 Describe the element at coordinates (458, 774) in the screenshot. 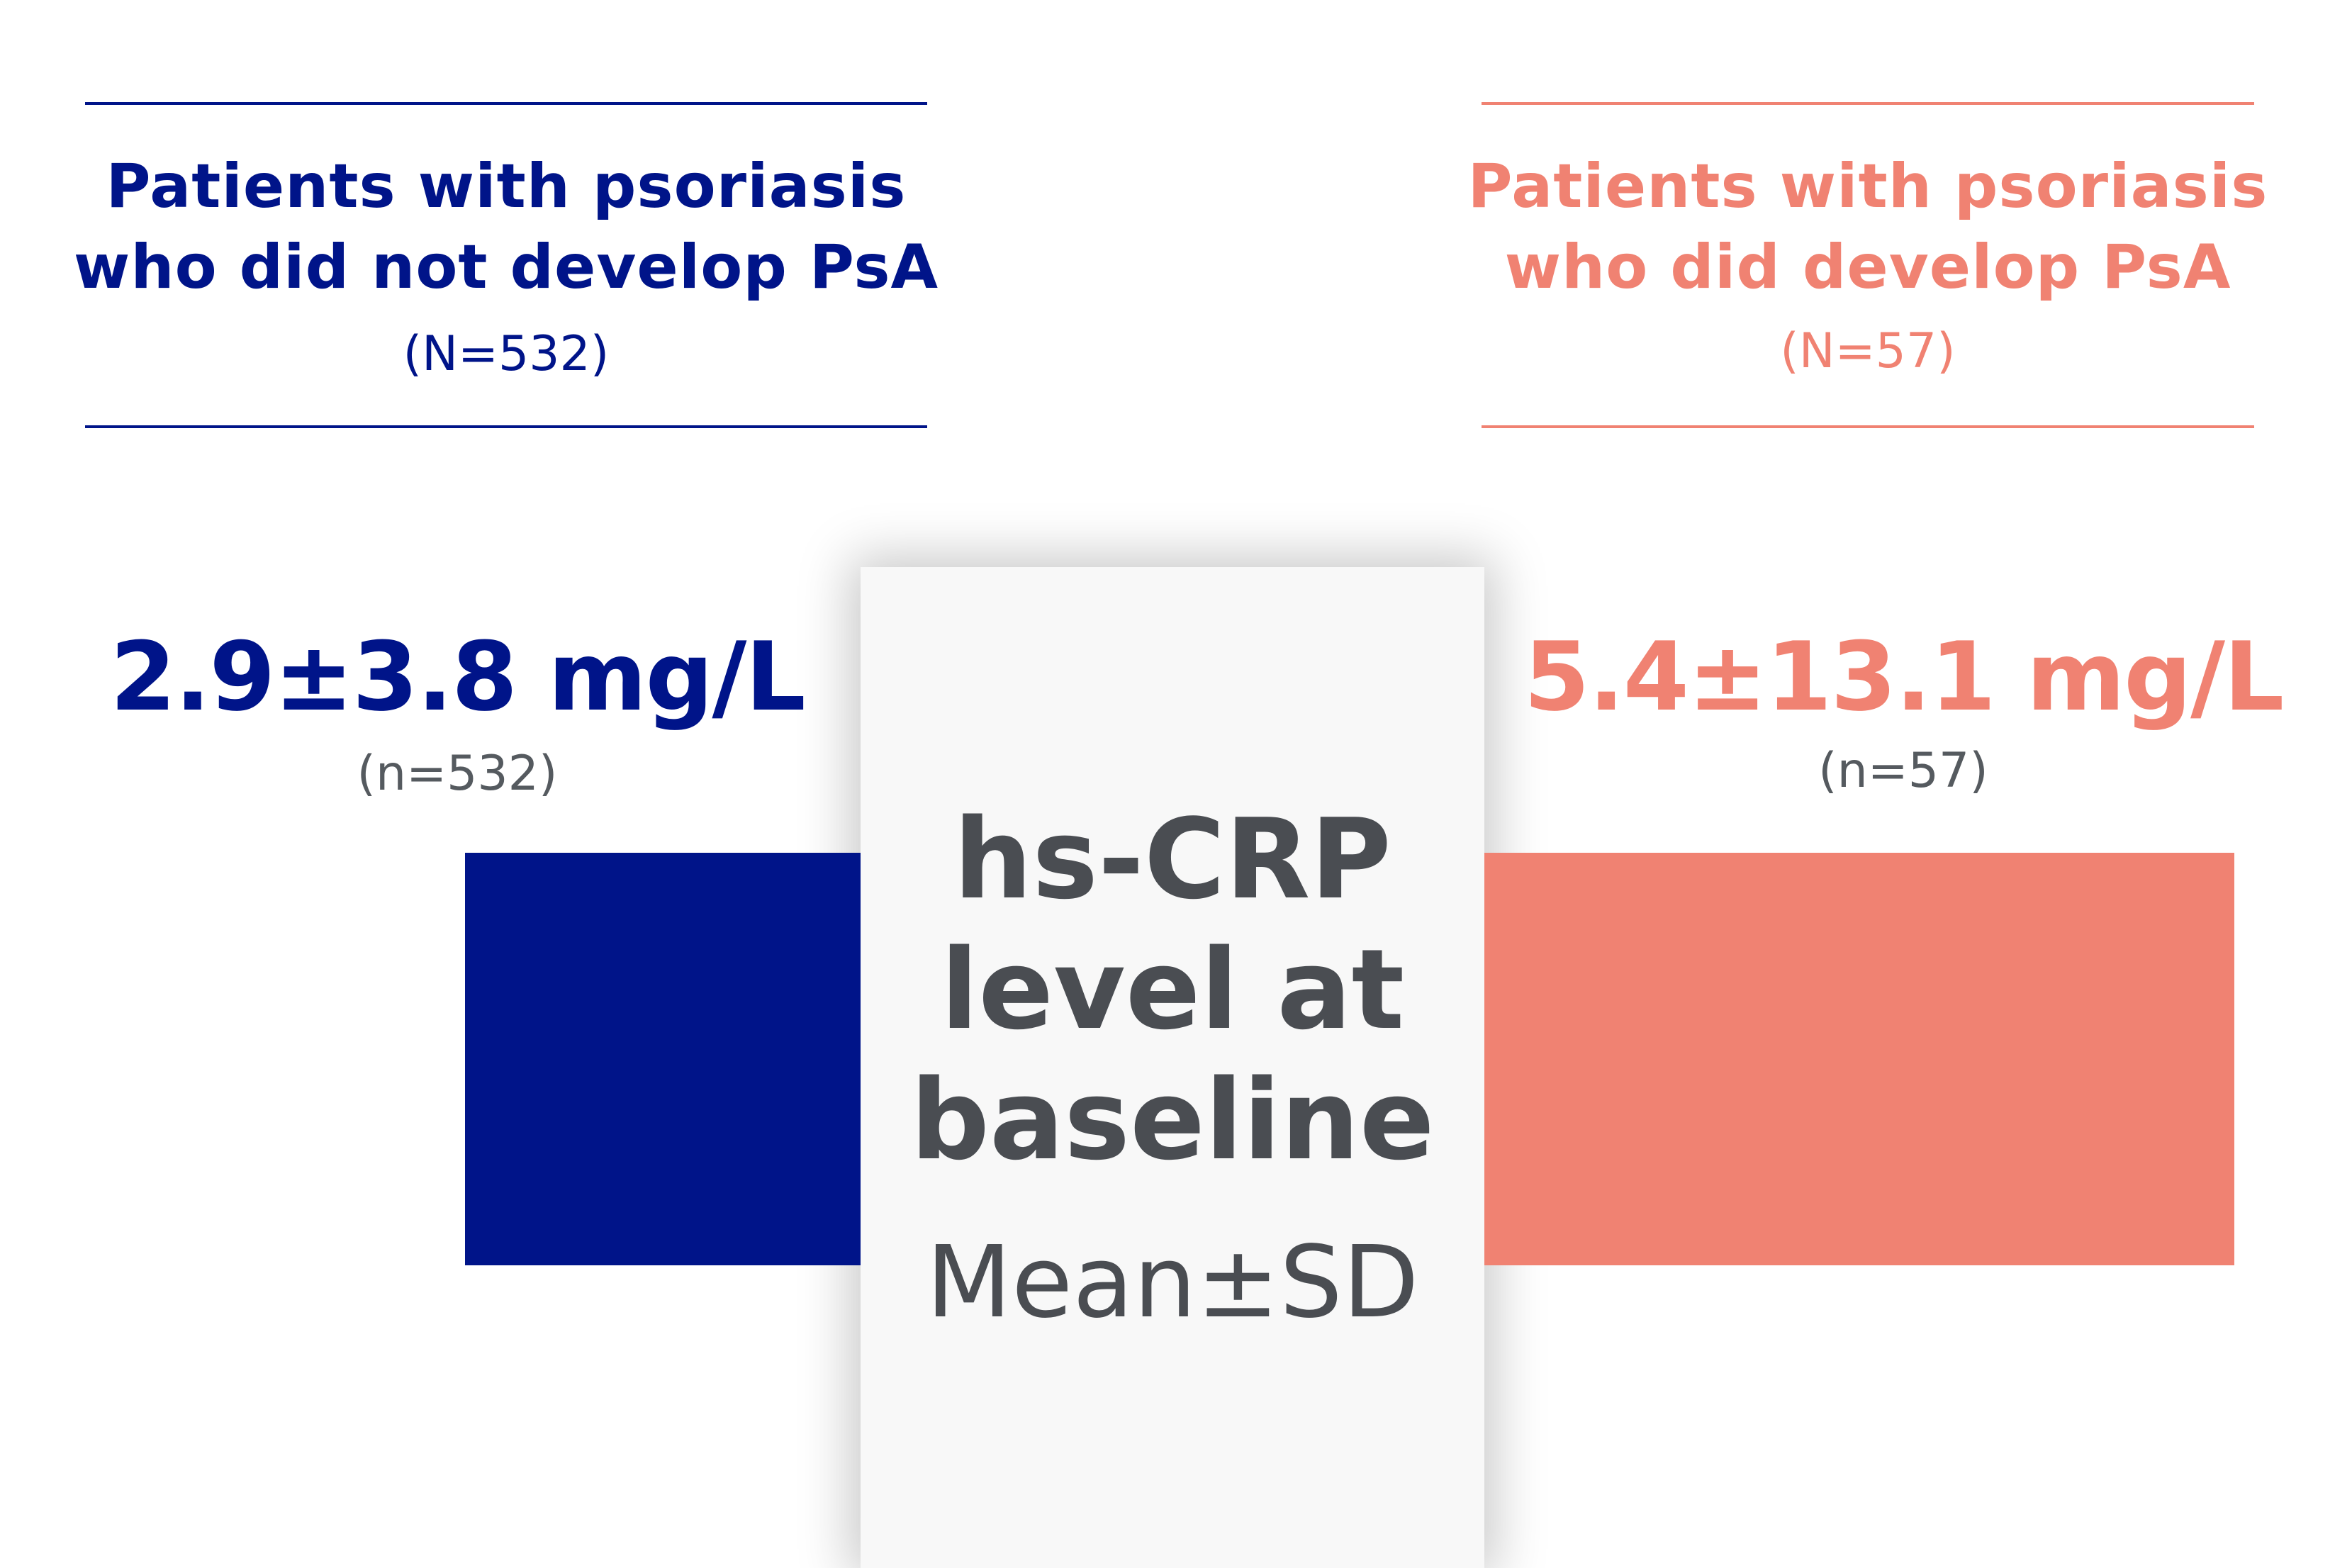

I see `value-n-no-psa: (n=532)` at that location.